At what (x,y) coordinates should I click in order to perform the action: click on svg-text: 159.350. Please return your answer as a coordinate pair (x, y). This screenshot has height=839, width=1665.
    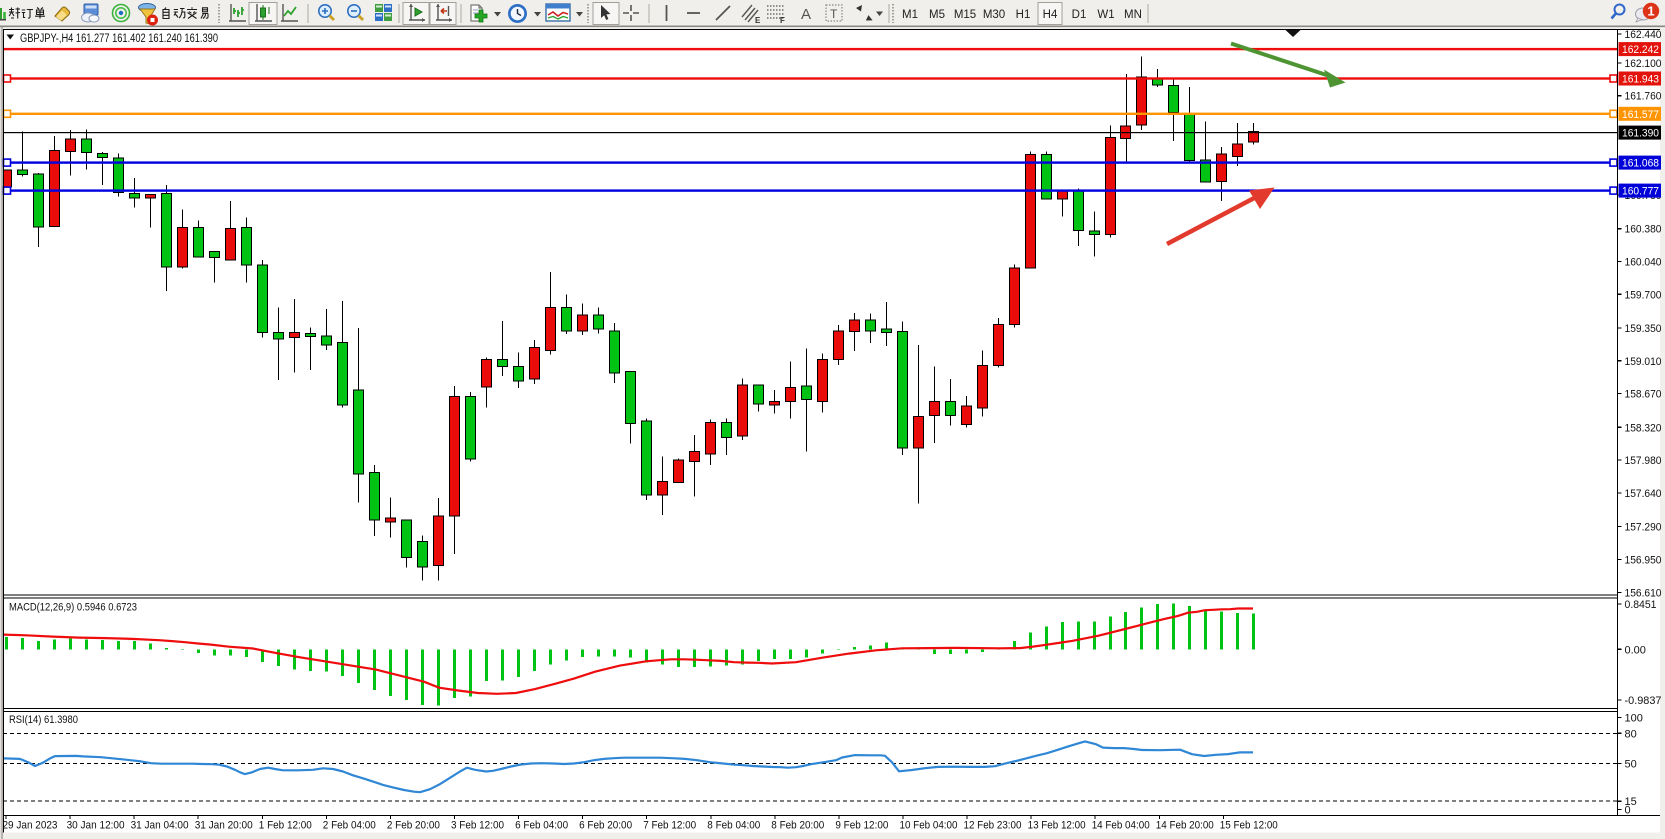
    Looking at the image, I should click on (1643, 329).